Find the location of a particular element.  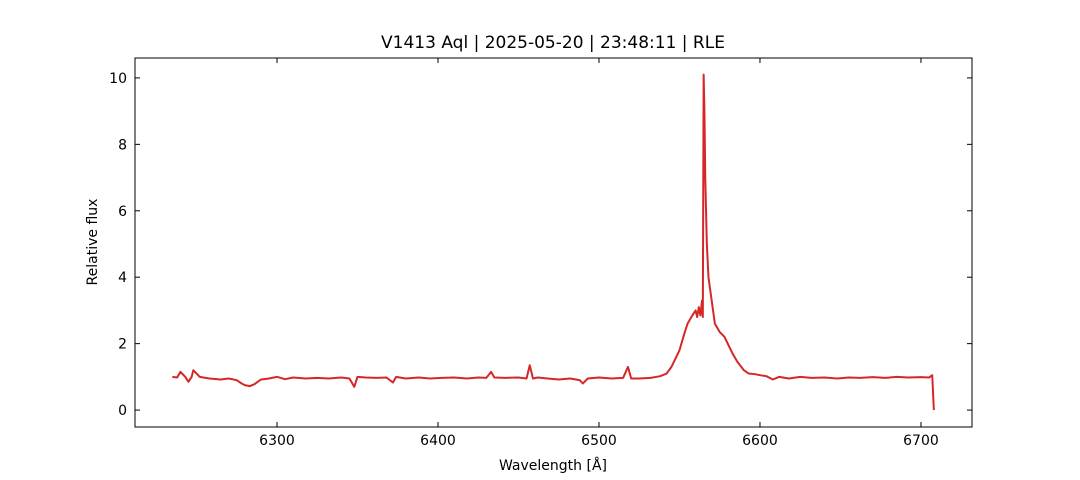

y-tick-label: 4 is located at coordinates (122, 278).